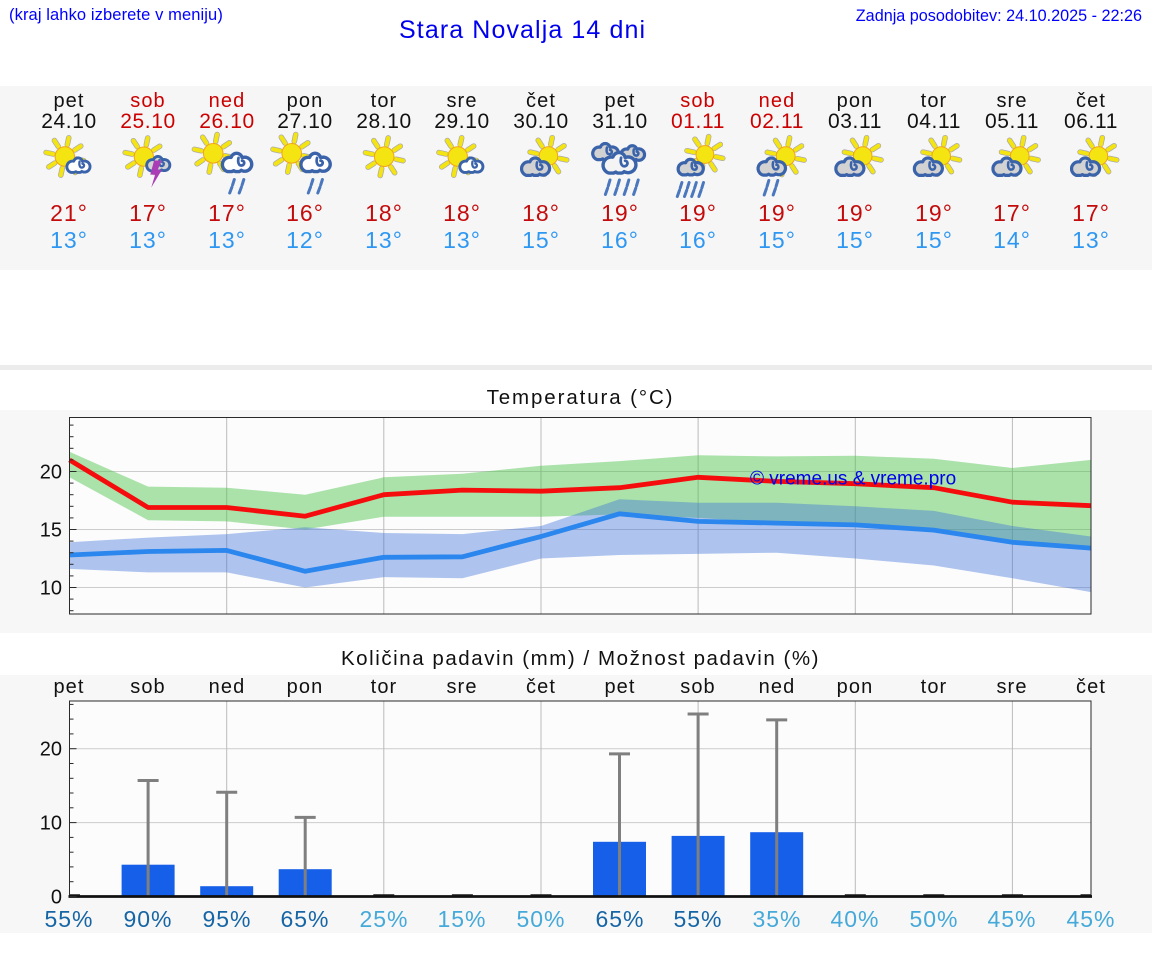  Describe the element at coordinates (853, 479) in the screenshot. I see `svg-text: © vreme.us & vreme.pro` at that location.